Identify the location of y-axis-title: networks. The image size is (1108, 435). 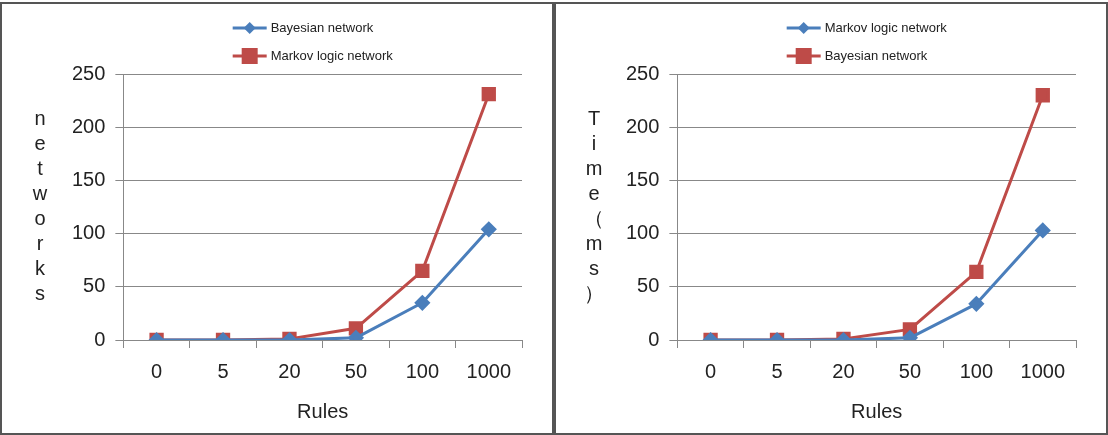
(39, 206).